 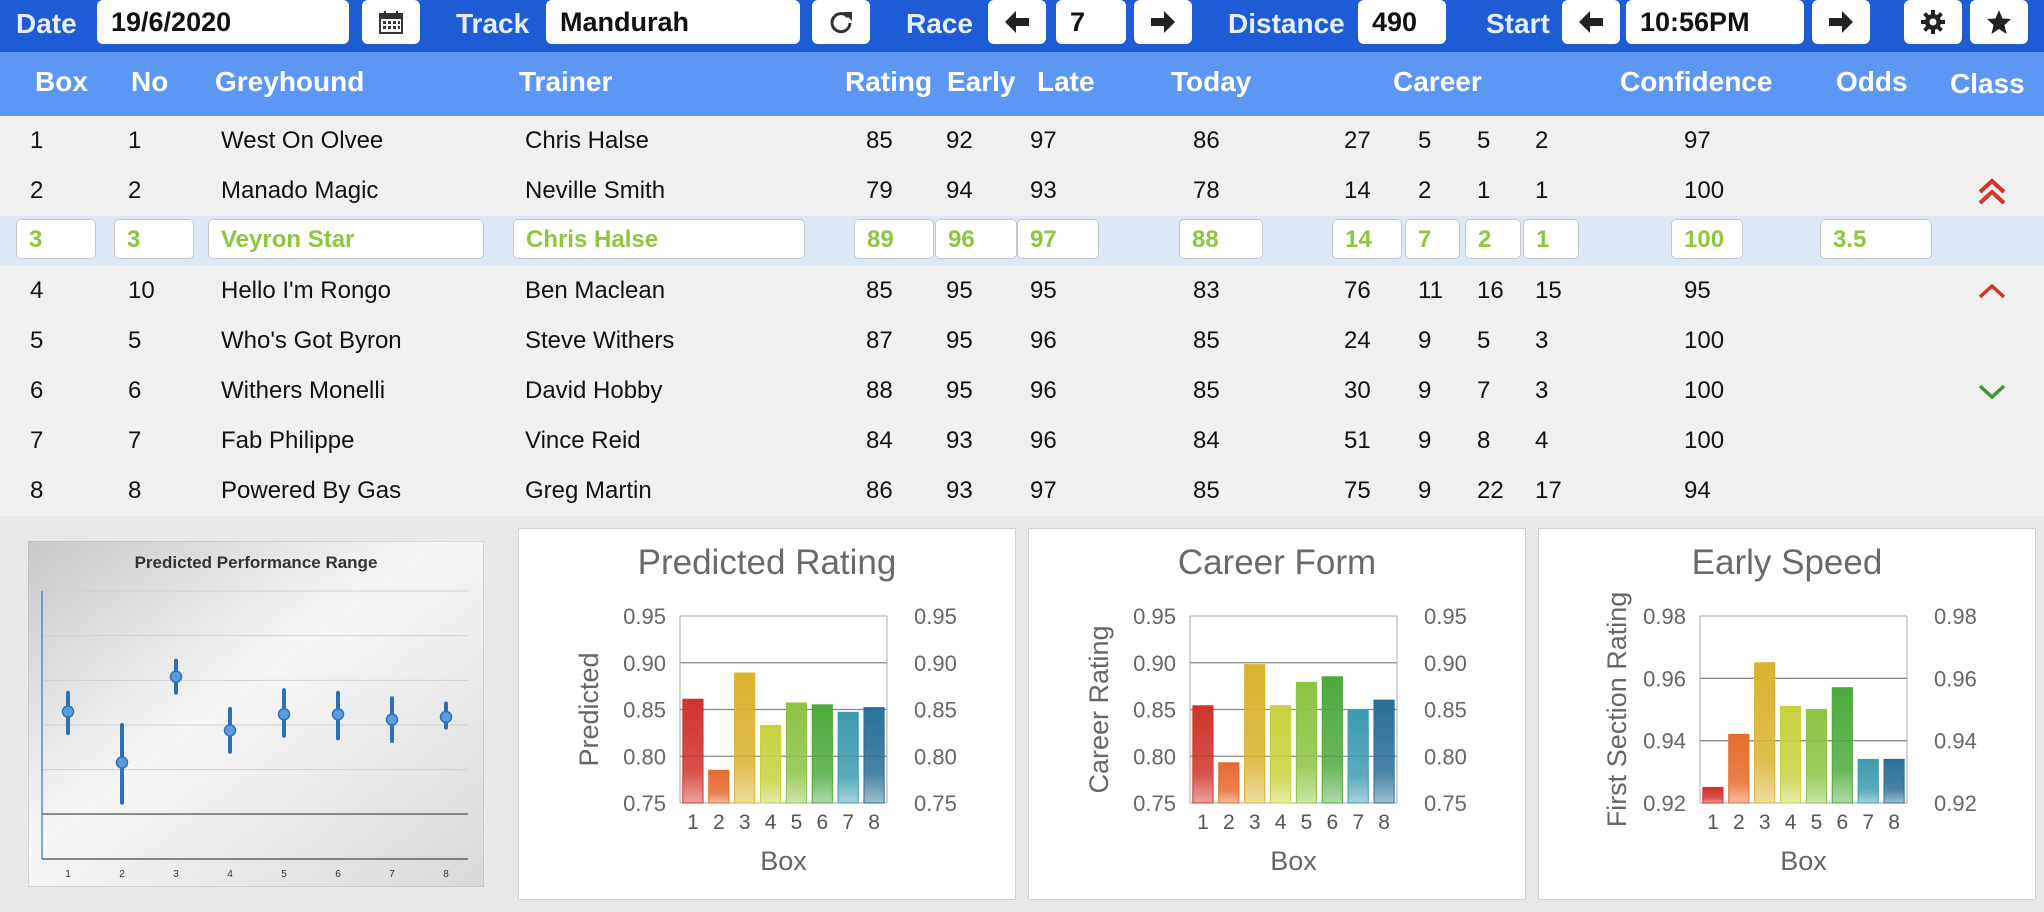 I want to click on header-trainer: Trainer, so click(x=566, y=81).